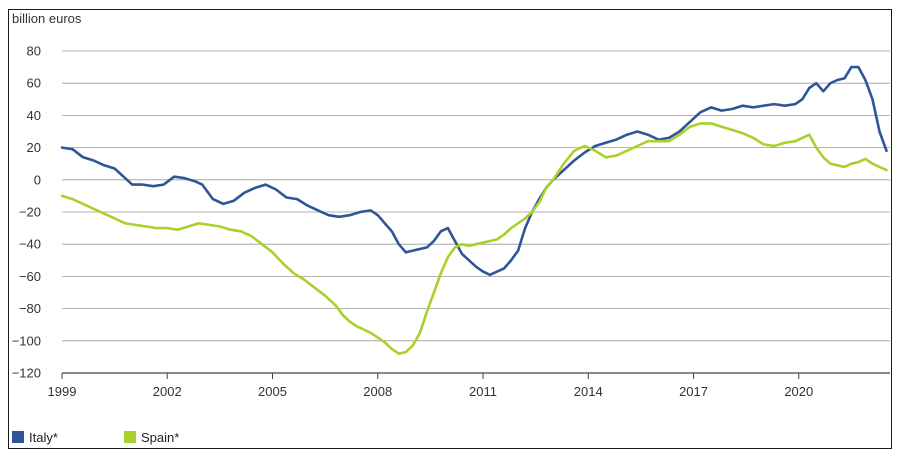 Image resolution: width=901 pixels, height=460 pixels. What do you see at coordinates (431, 391) in the screenshot?
I see `x-tick-labels: 1999 2002 2005 2008 2011 2014 2017 2020` at bounding box center [431, 391].